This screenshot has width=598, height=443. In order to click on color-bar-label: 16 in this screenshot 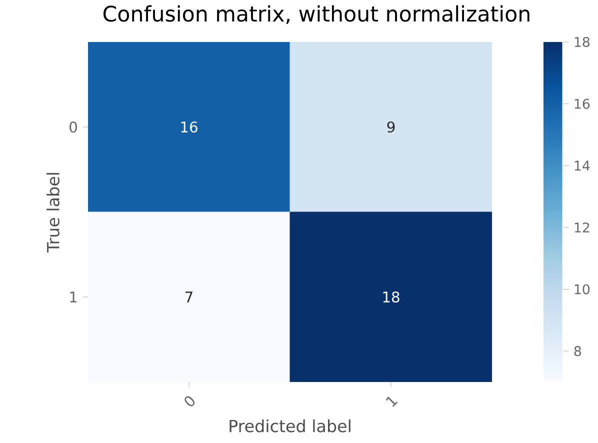, I will do `click(582, 103)`.